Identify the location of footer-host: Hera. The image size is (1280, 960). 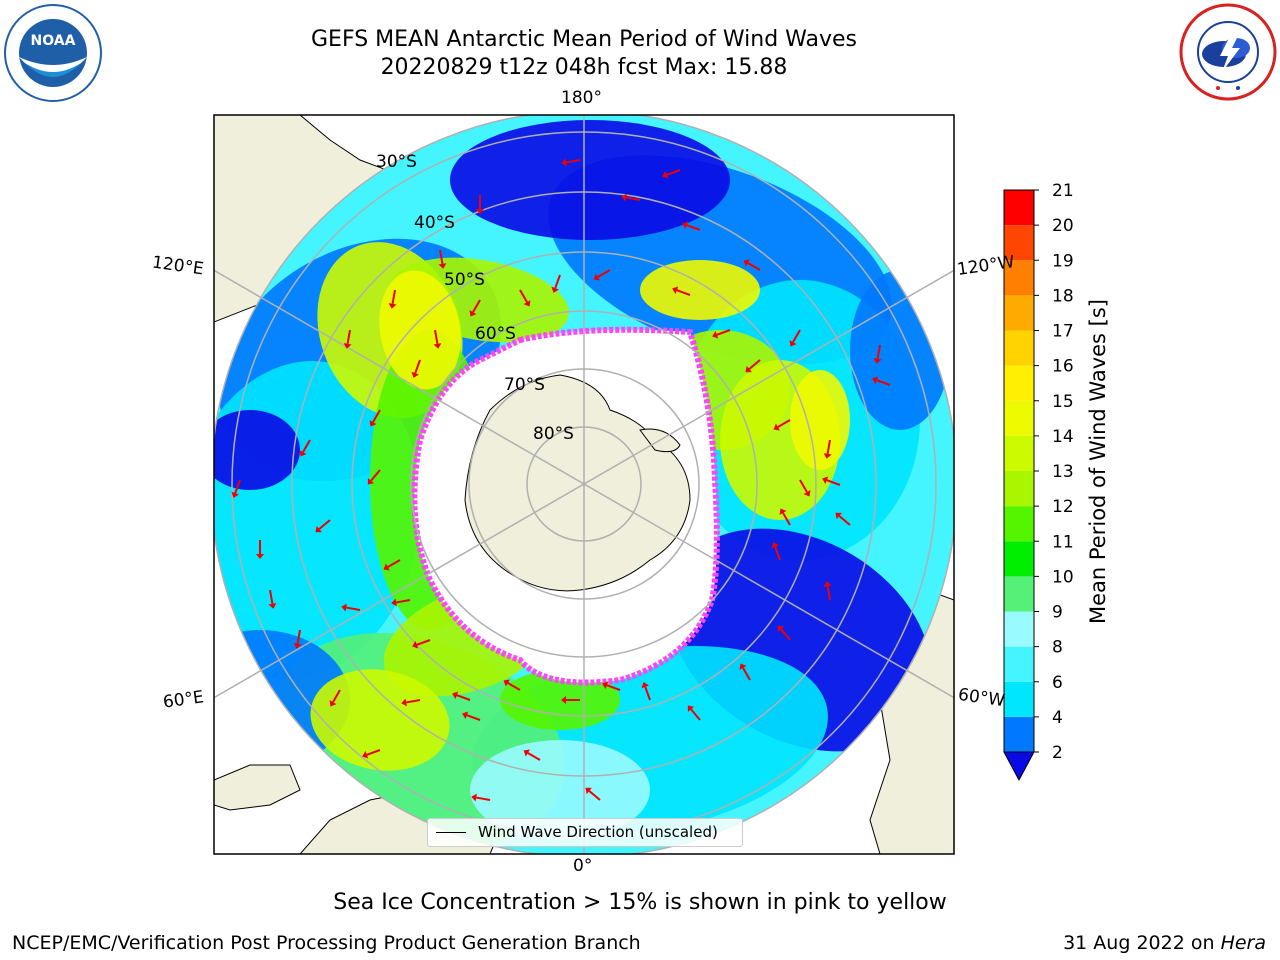
(1243, 943).